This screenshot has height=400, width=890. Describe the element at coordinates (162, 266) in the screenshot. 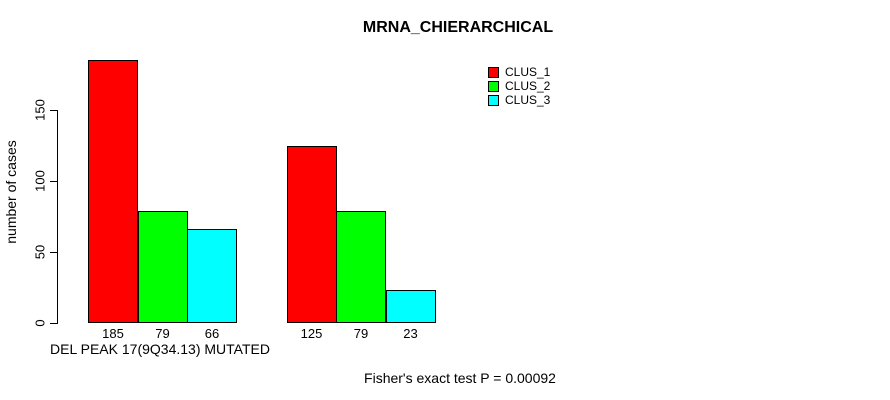

I see `bar-clus_2-group1` at that location.